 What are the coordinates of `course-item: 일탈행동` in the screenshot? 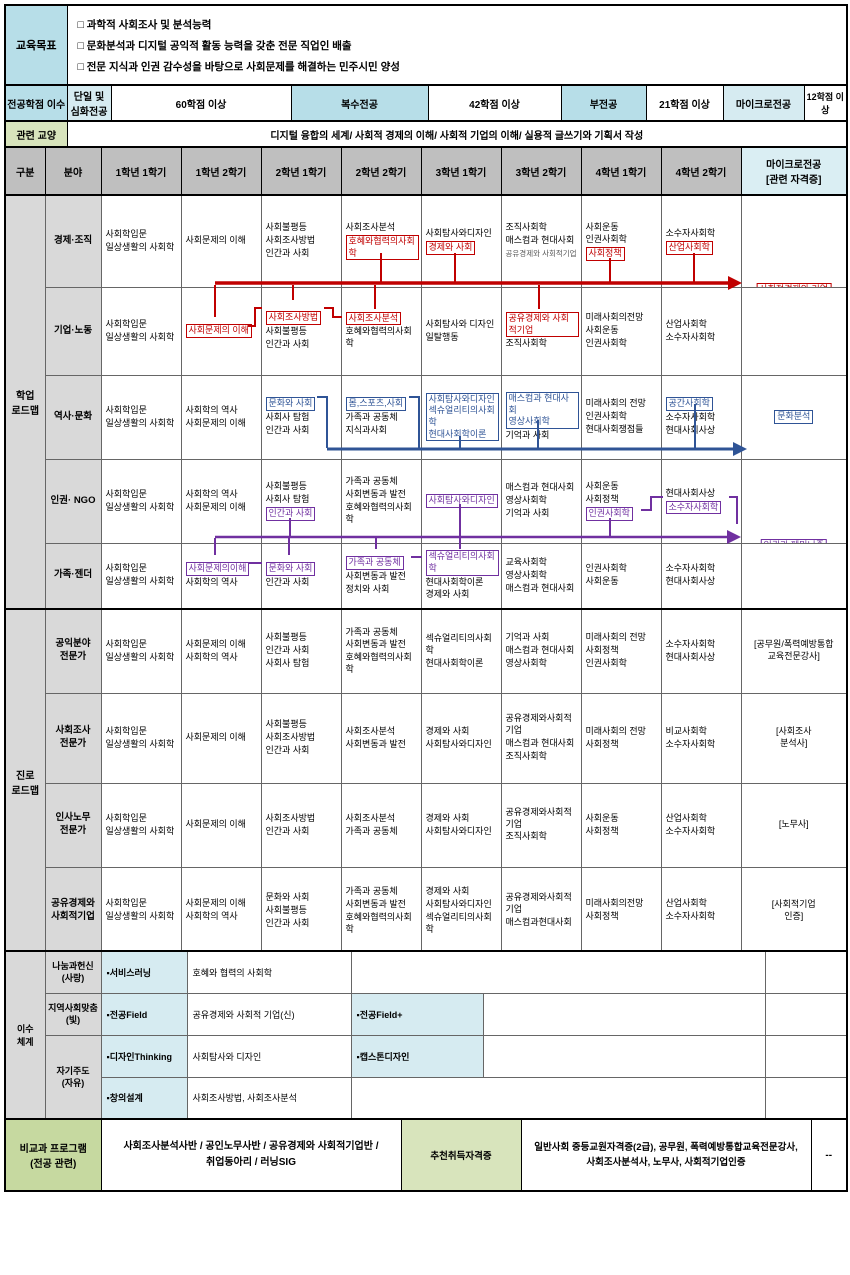 It's located at (442, 336).